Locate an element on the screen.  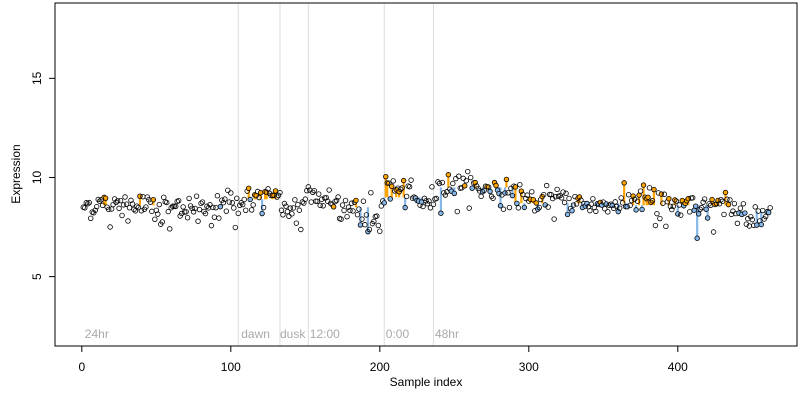
x-tick-label: 300 is located at coordinates (529, 367).